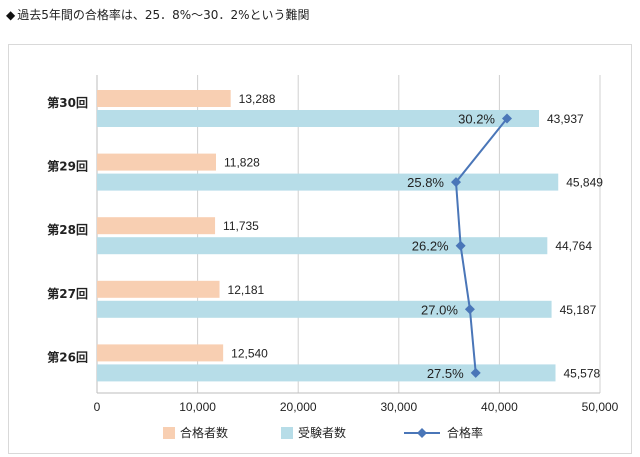 This screenshot has height=457, width=640. I want to click on passers-value-label: 12,181, so click(246, 290).